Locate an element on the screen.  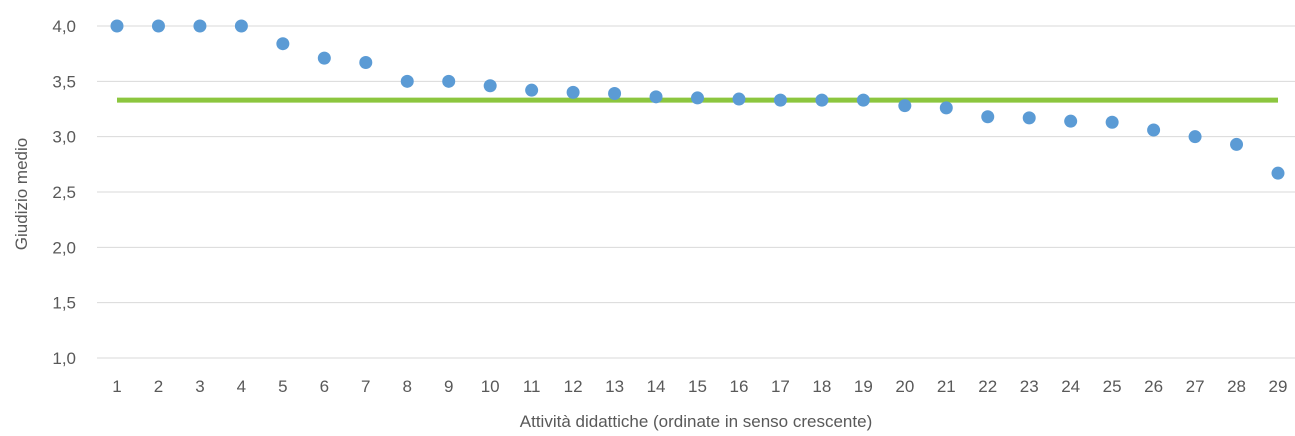
x-tick-label: 2 is located at coordinates (158, 386).